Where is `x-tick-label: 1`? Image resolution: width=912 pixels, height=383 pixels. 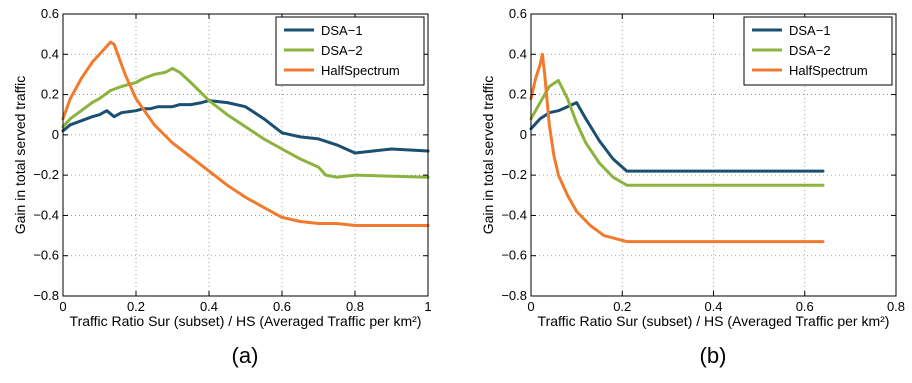 x-tick-label: 1 is located at coordinates (427, 306).